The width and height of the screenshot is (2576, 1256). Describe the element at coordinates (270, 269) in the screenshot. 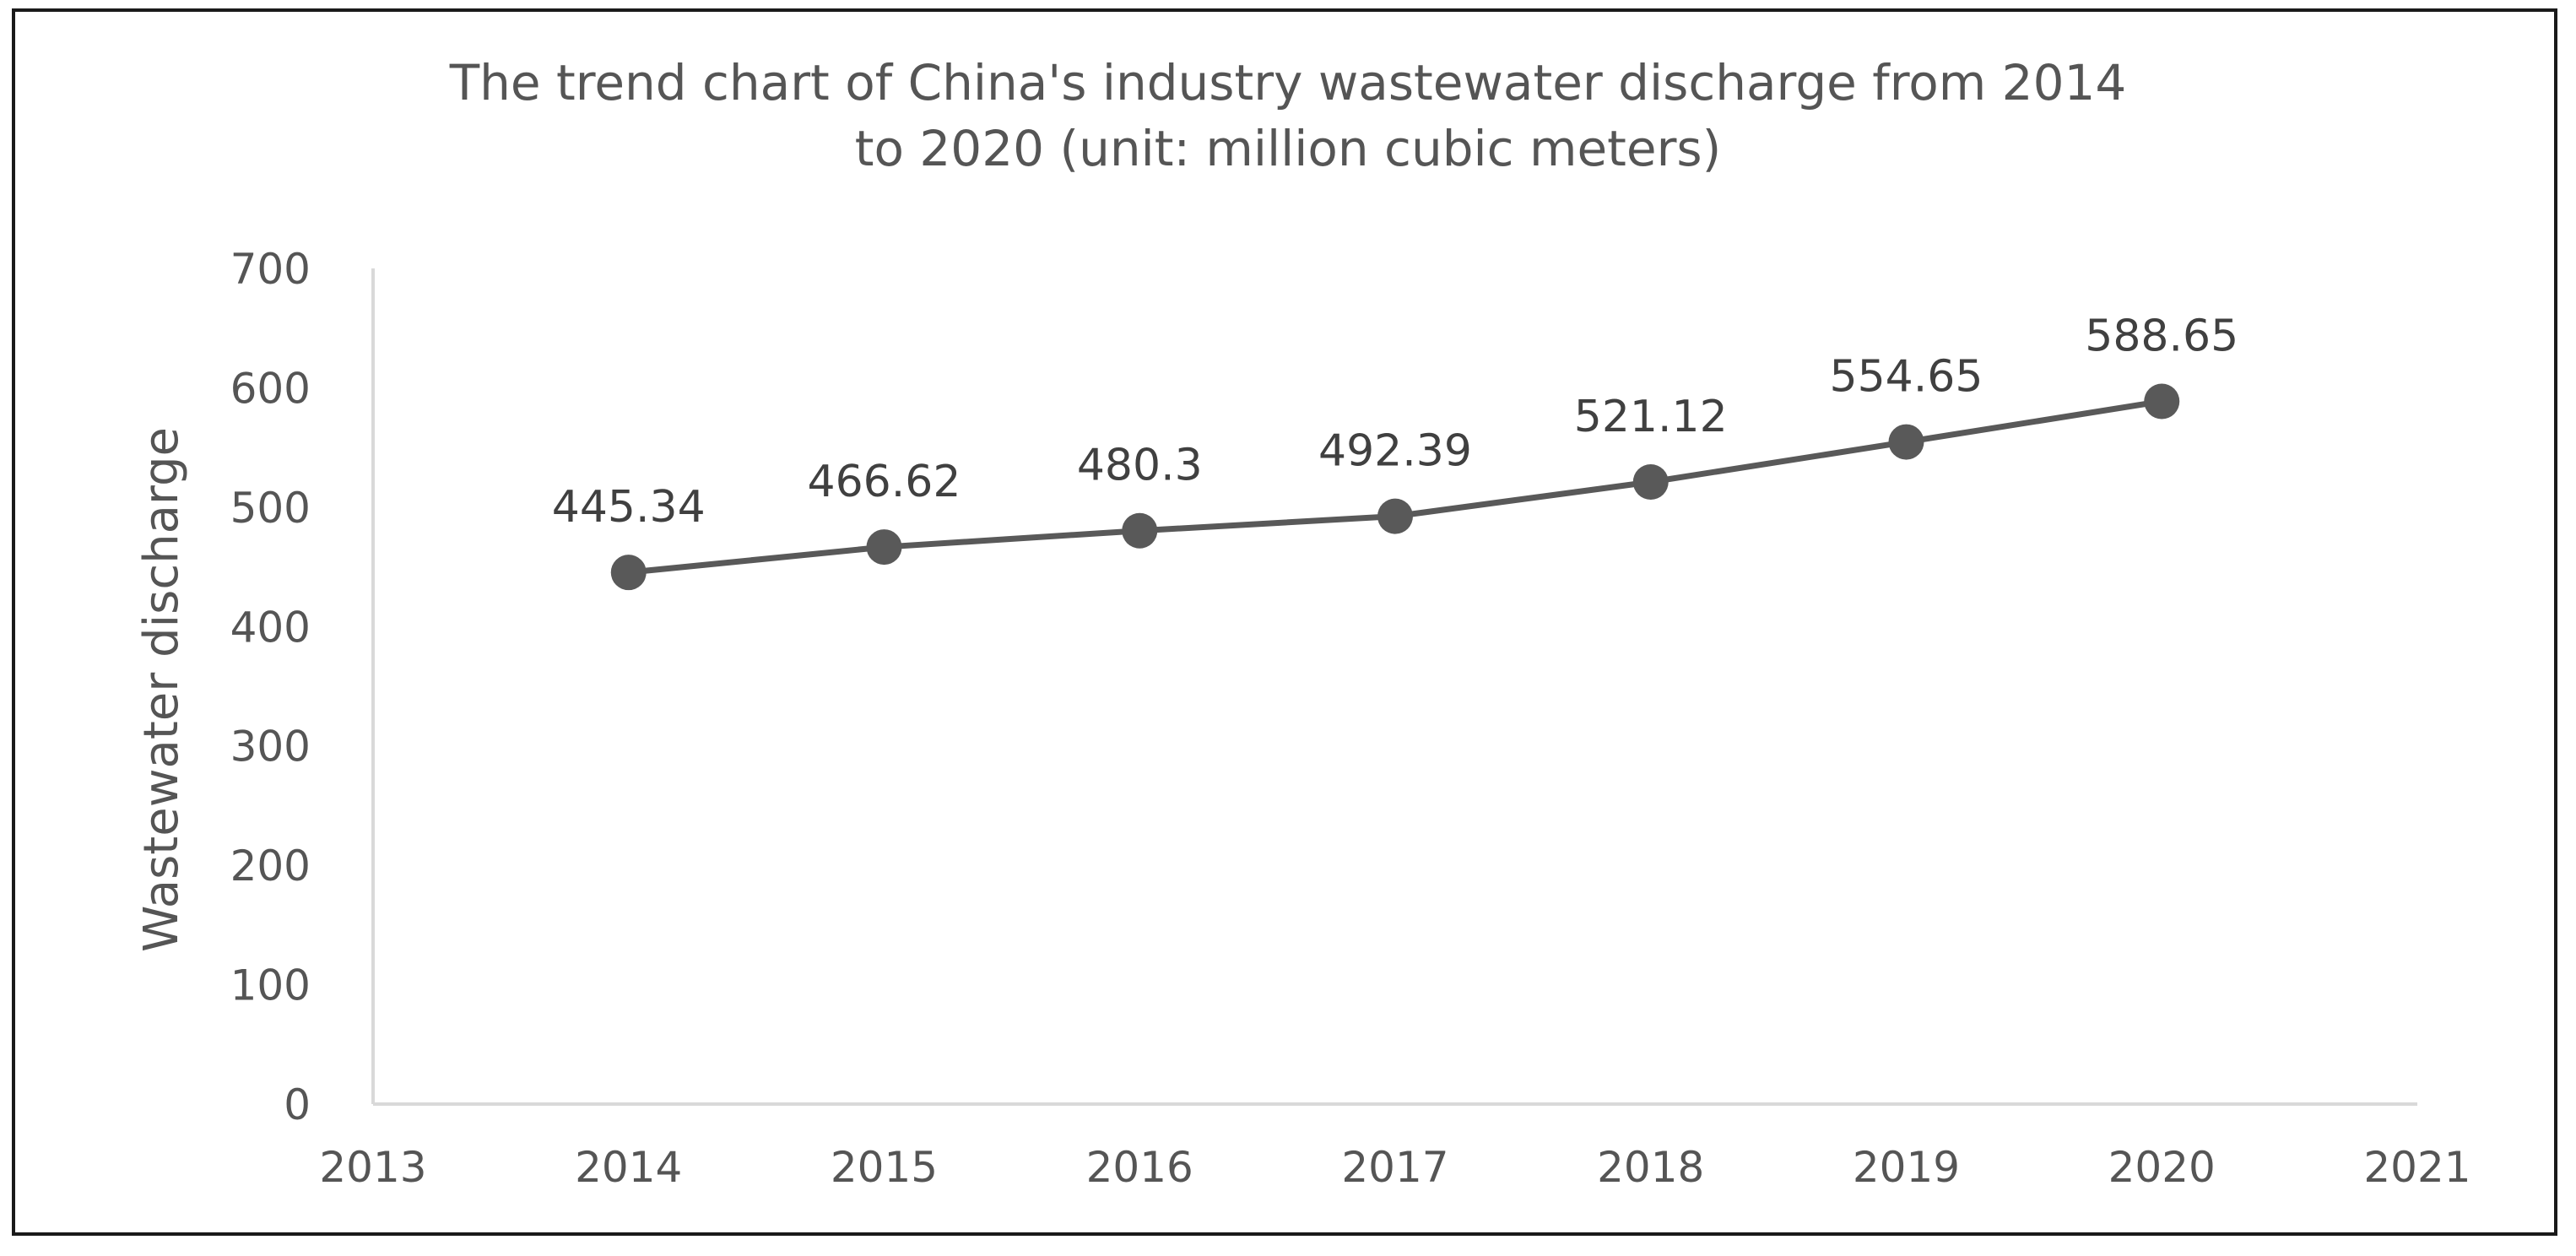

I see `y-tick-label: 700` at that location.